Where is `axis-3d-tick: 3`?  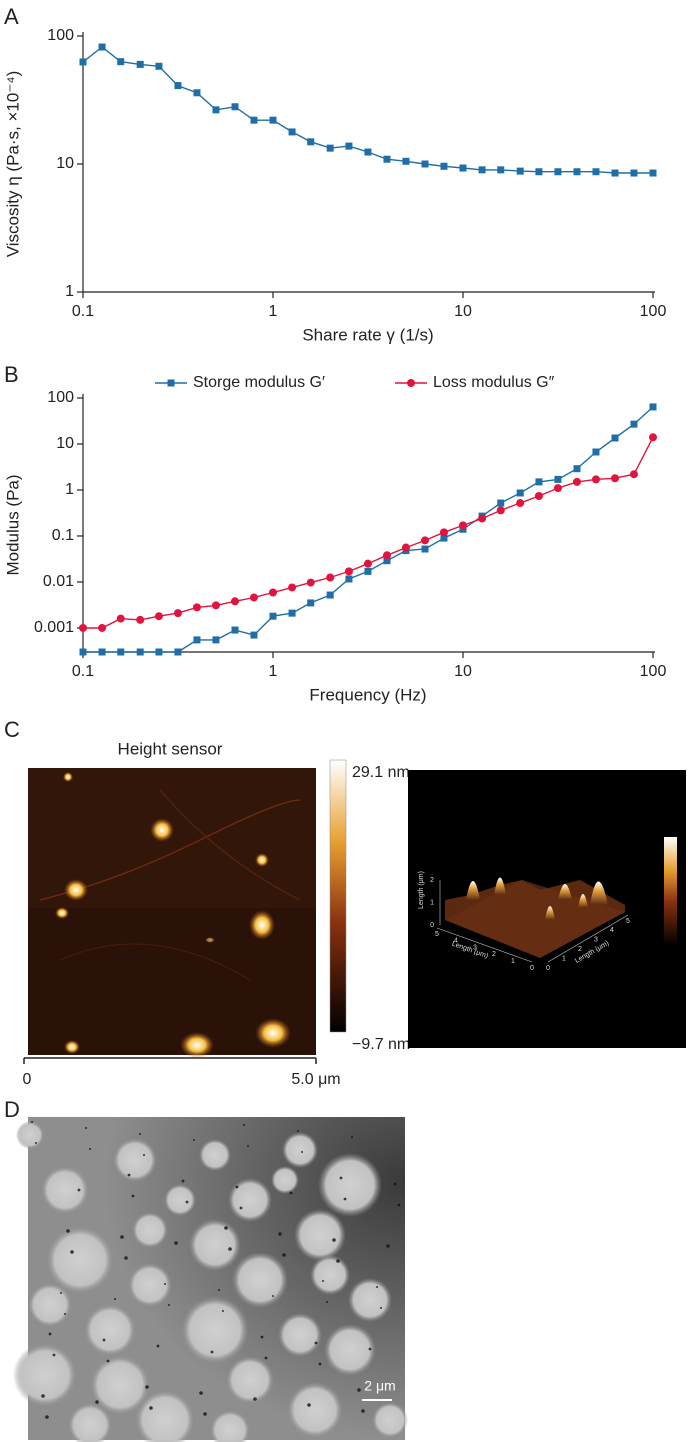 axis-3d-tick: 3 is located at coordinates (475, 947).